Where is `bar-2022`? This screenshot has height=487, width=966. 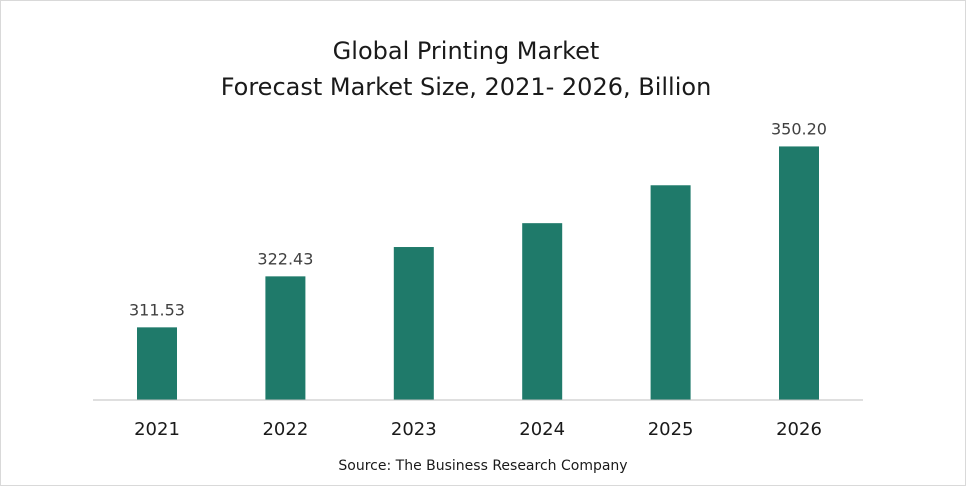 bar-2022 is located at coordinates (285, 338).